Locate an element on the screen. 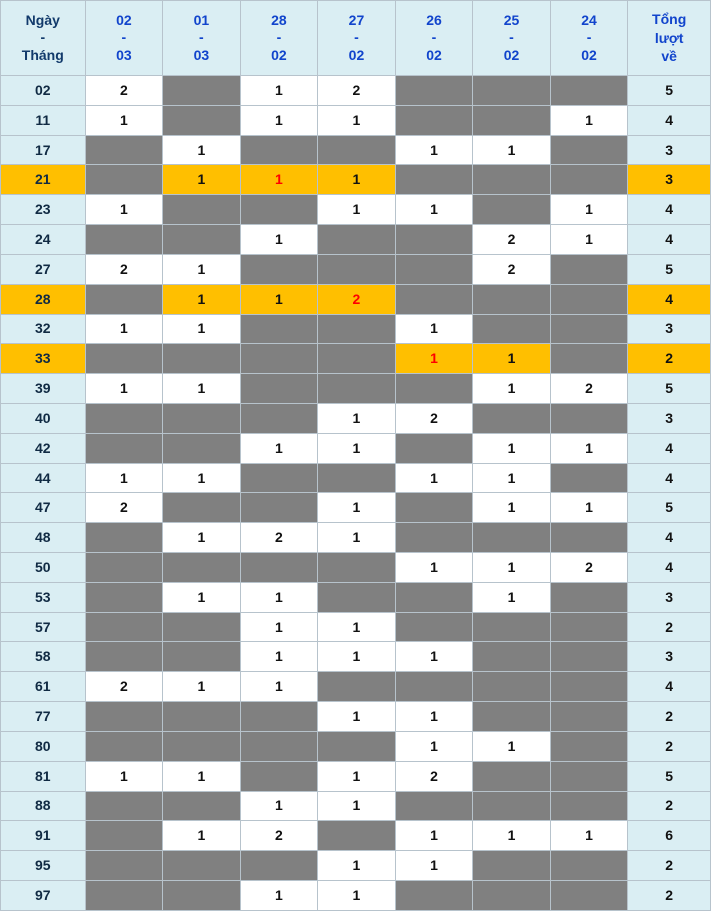 This screenshot has height=911, width=711. header-day-5: 25 - 02 is located at coordinates (511, 38).